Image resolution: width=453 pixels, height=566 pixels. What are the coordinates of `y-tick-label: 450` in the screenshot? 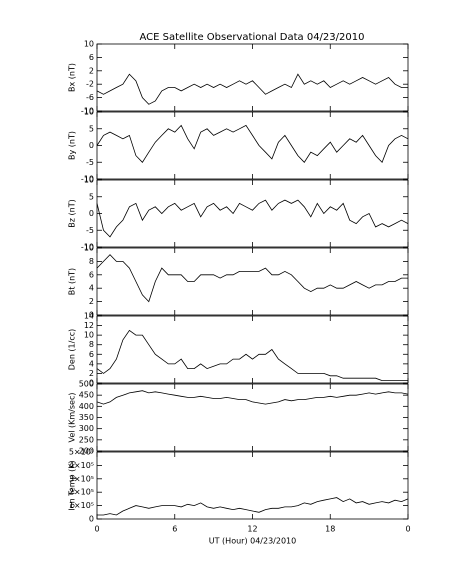 It's located at (86, 395).